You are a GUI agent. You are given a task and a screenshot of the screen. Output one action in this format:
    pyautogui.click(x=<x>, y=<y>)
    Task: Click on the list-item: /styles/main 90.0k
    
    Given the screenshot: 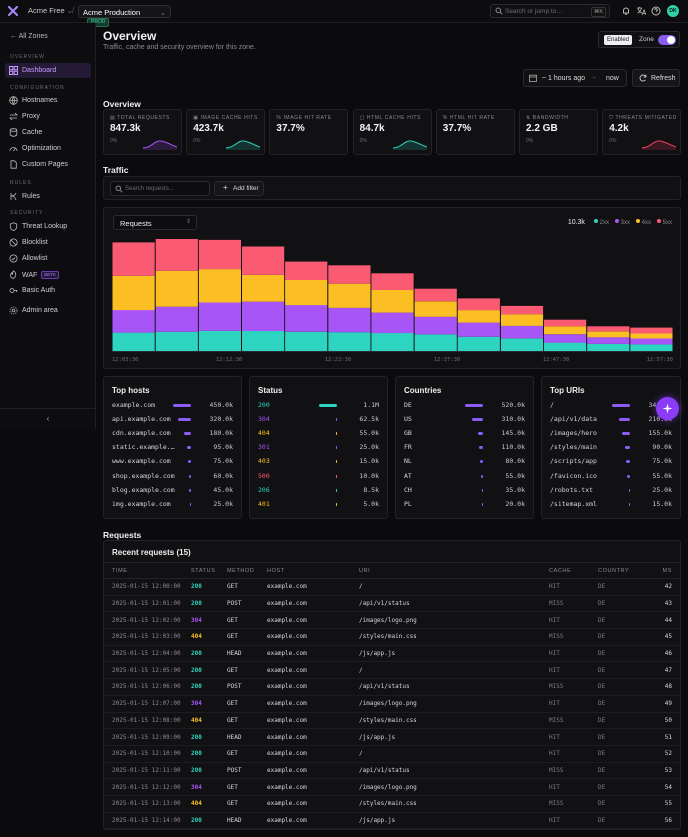 What is the action you would take?
    pyautogui.click(x=611, y=448)
    